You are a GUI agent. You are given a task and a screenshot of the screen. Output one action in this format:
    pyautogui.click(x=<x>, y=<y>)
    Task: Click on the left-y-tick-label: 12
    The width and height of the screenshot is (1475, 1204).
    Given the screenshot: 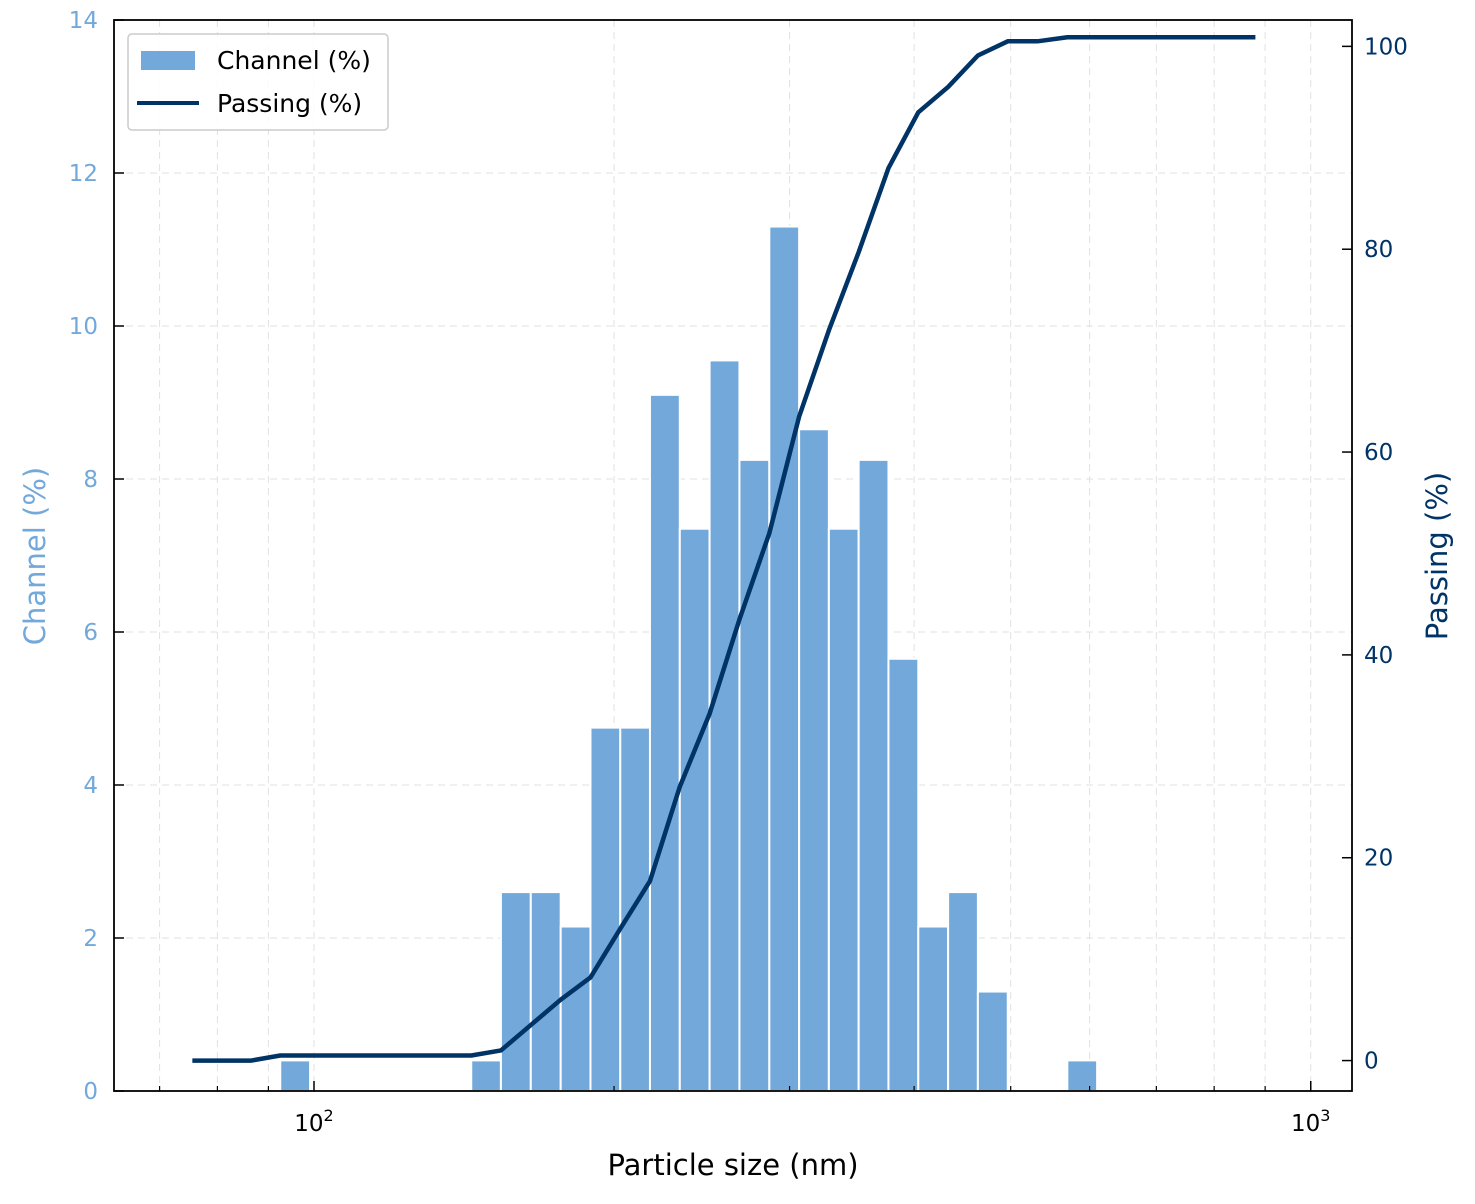 What is the action you would take?
    pyautogui.click(x=83, y=174)
    